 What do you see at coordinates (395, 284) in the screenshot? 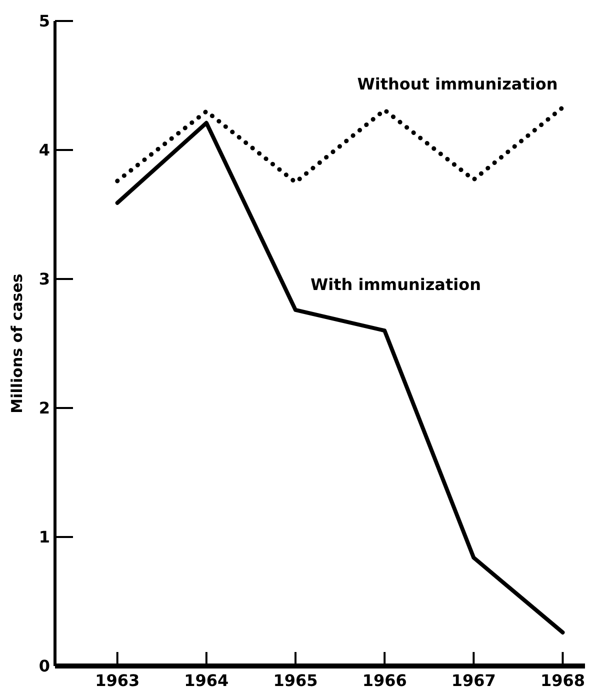
I see `series-label: With immunization` at bounding box center [395, 284].